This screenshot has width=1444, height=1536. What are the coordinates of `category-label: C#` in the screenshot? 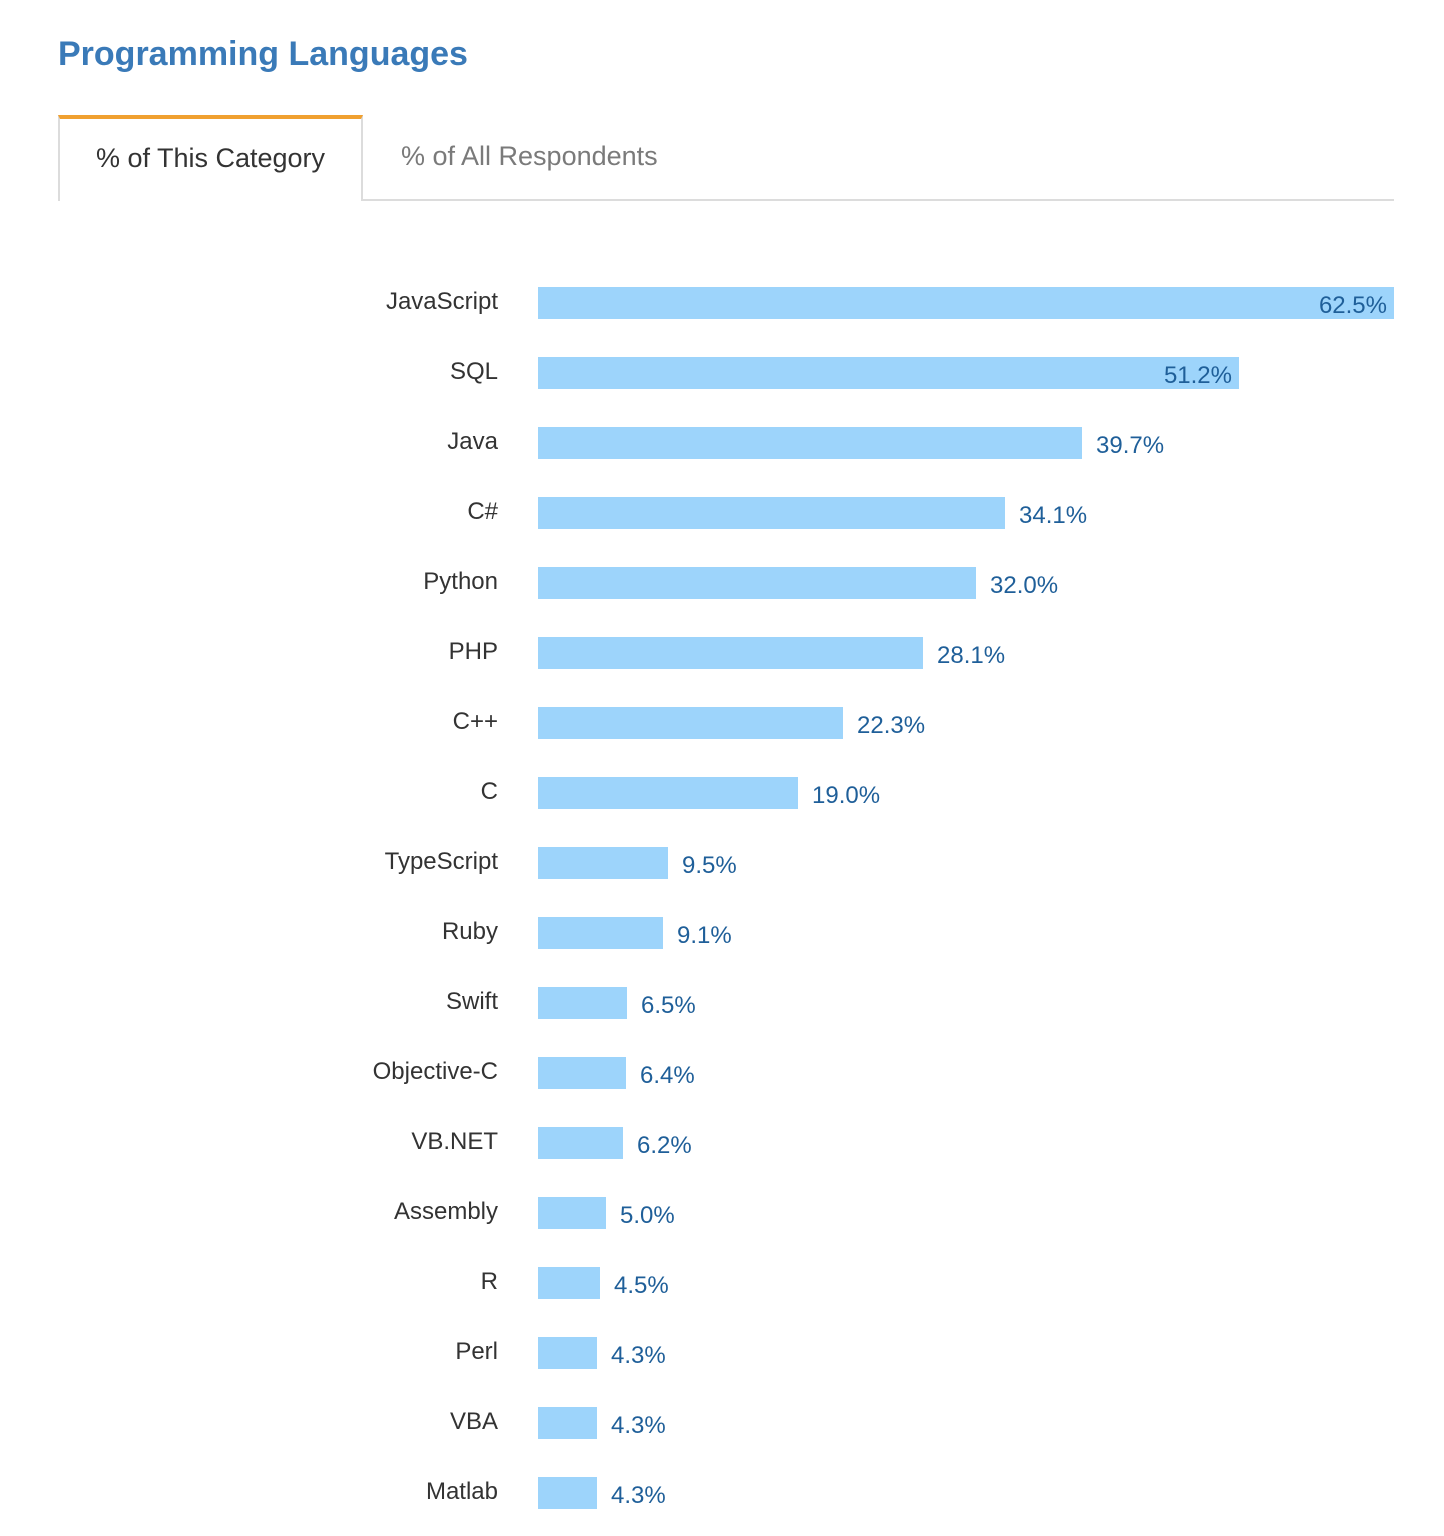 It's located at (482, 511).